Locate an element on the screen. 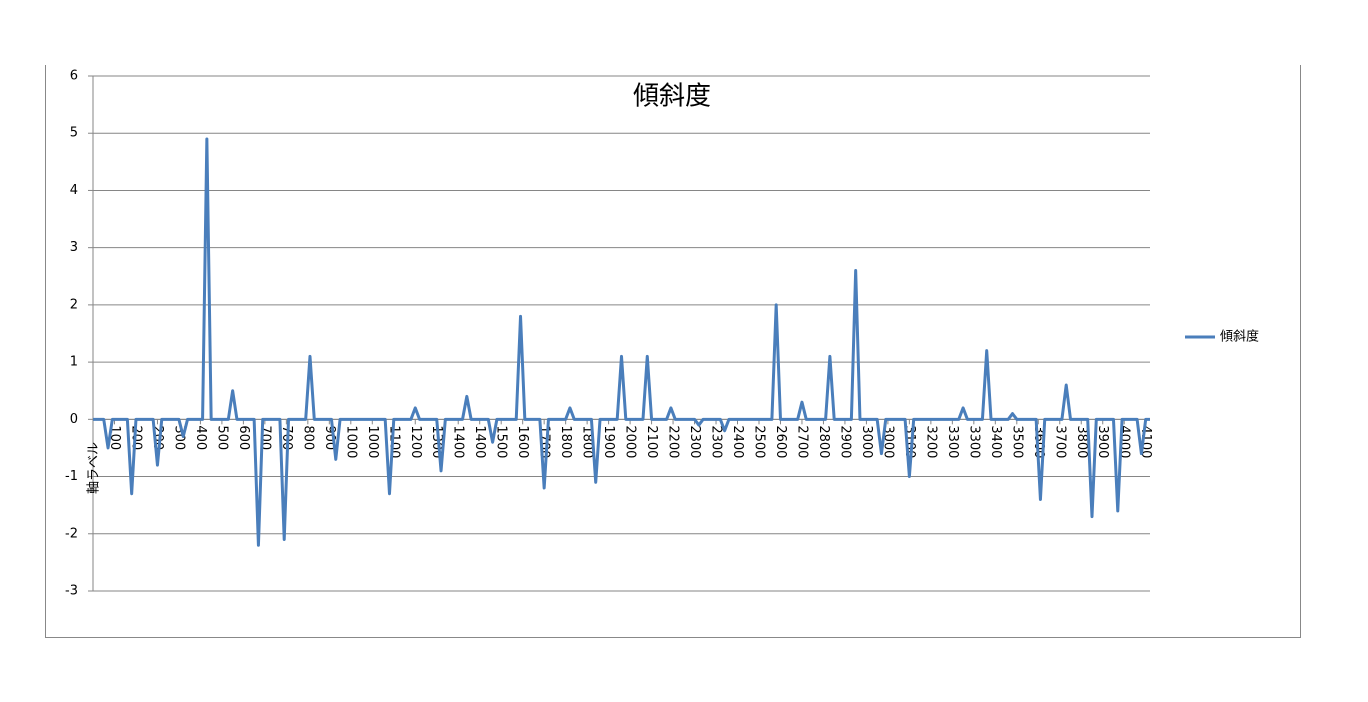 This screenshot has width=1368, height=702. x-tick-label: 3000 is located at coordinates (866, 441).